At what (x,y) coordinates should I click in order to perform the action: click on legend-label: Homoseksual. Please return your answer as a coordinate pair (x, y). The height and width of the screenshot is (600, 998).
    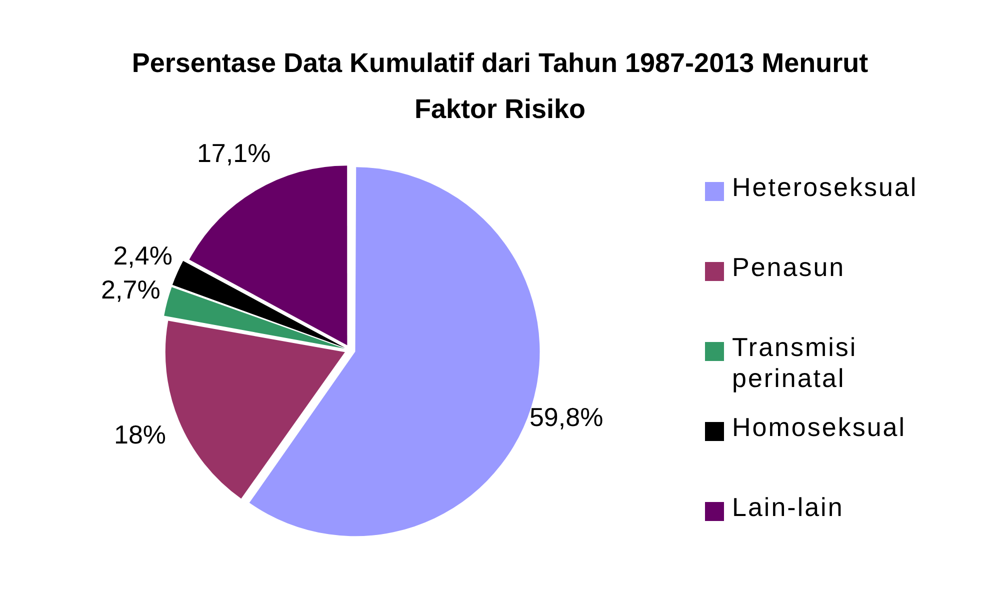
    Looking at the image, I should click on (819, 427).